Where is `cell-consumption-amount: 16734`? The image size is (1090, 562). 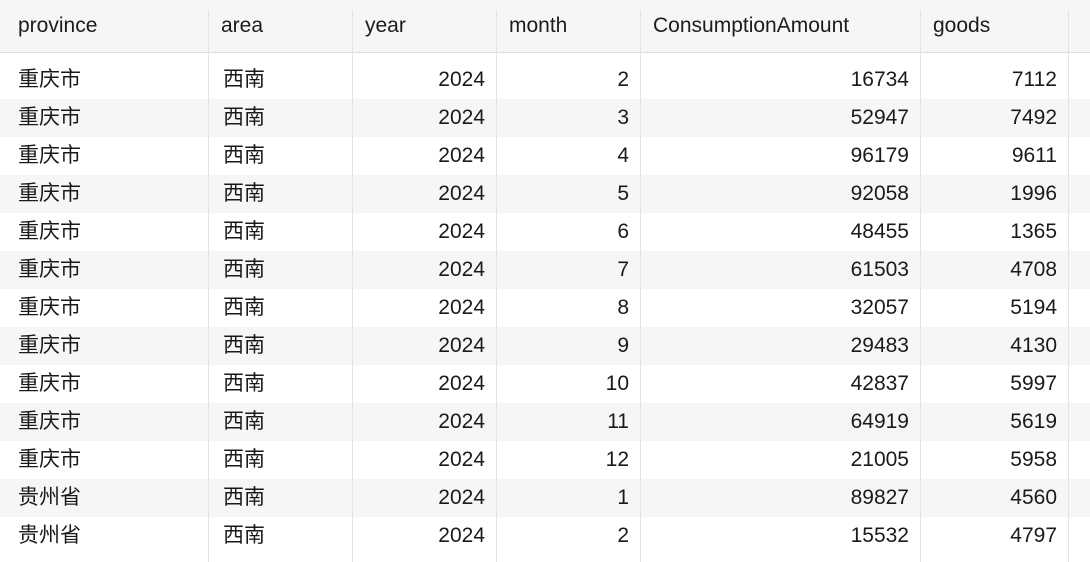
cell-consumption-amount: 16734 is located at coordinates (879, 79).